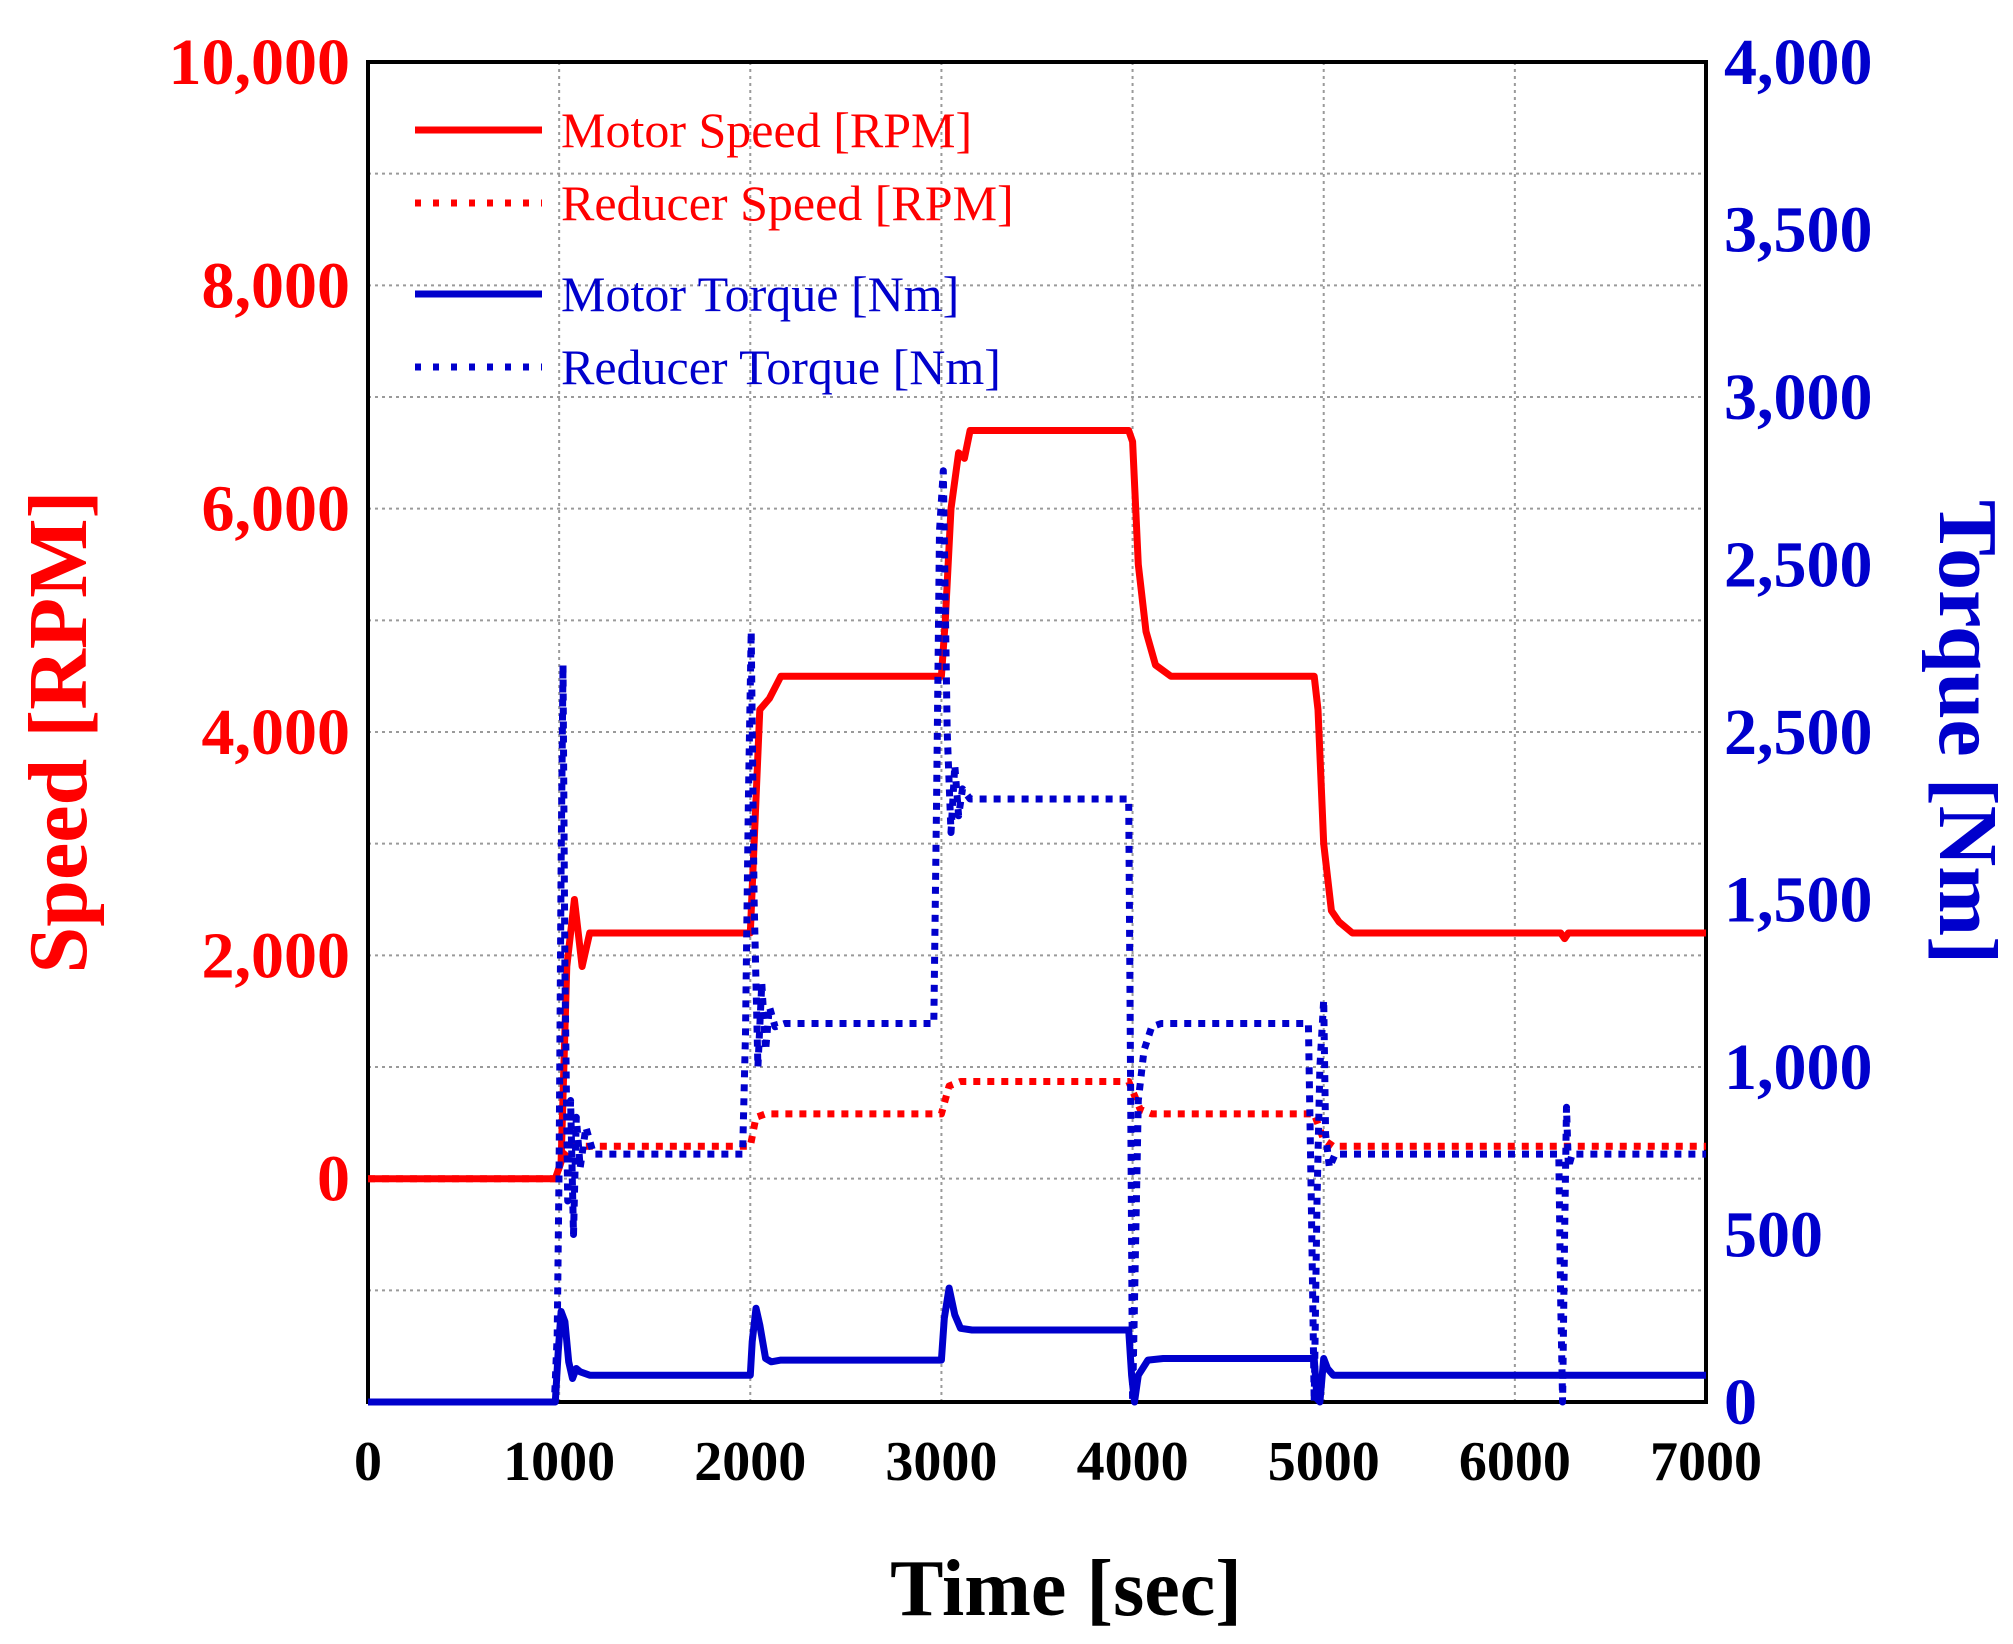 The height and width of the screenshot is (1644, 2013). Describe the element at coordinates (333, 1179) in the screenshot. I see `left-y-tick-label: 0` at that location.